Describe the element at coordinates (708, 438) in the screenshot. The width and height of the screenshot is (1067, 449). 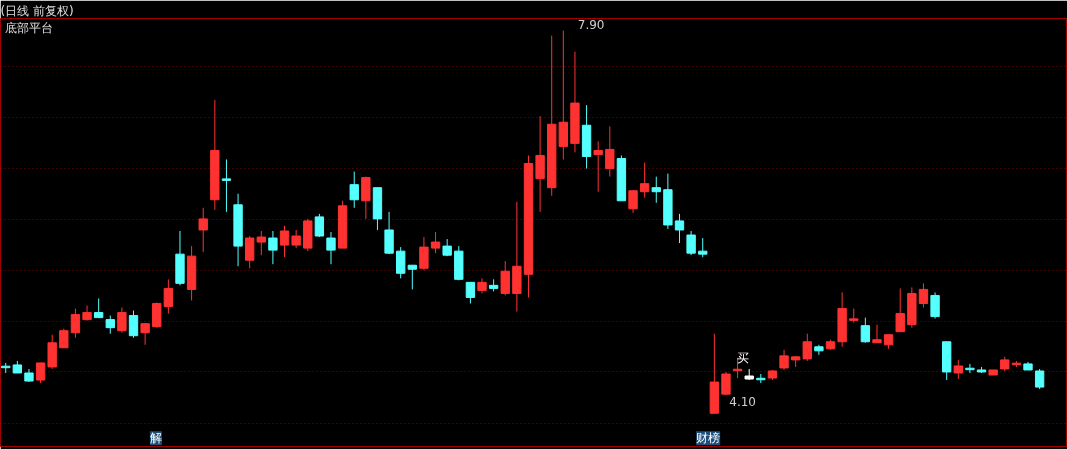
I see `annotation: 财榜` at that location.